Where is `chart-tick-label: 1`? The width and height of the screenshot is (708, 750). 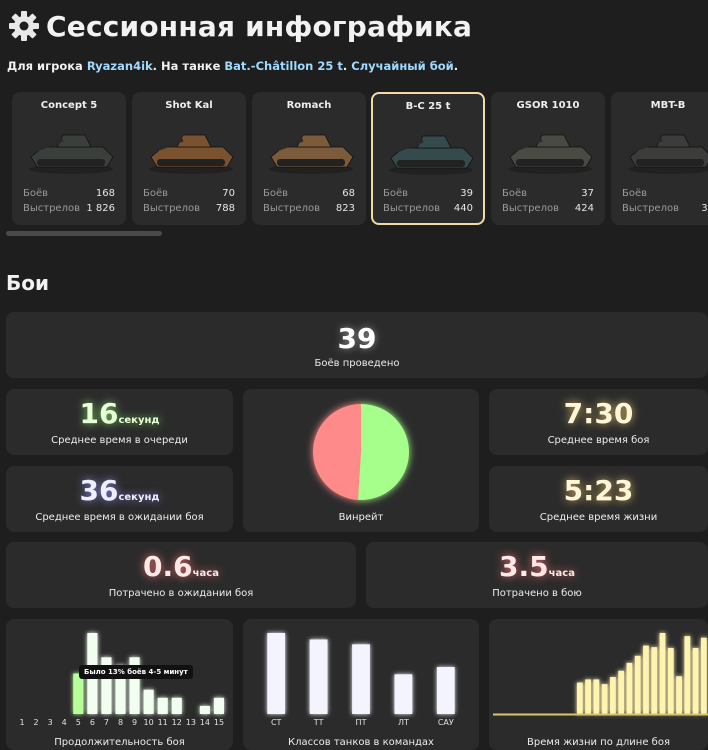 chart-tick-label: 1 is located at coordinates (21, 722).